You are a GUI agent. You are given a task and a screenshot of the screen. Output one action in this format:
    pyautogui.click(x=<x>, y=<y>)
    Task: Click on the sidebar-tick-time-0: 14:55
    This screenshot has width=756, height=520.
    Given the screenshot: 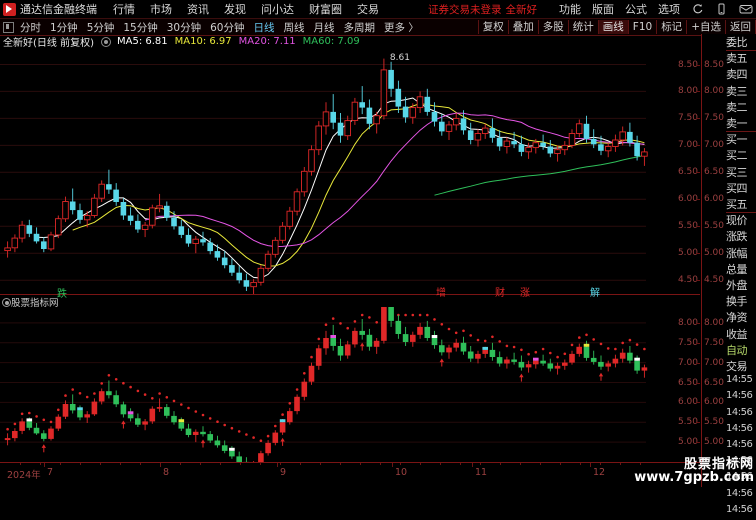 What is the action you would take?
    pyautogui.click(x=741, y=382)
    